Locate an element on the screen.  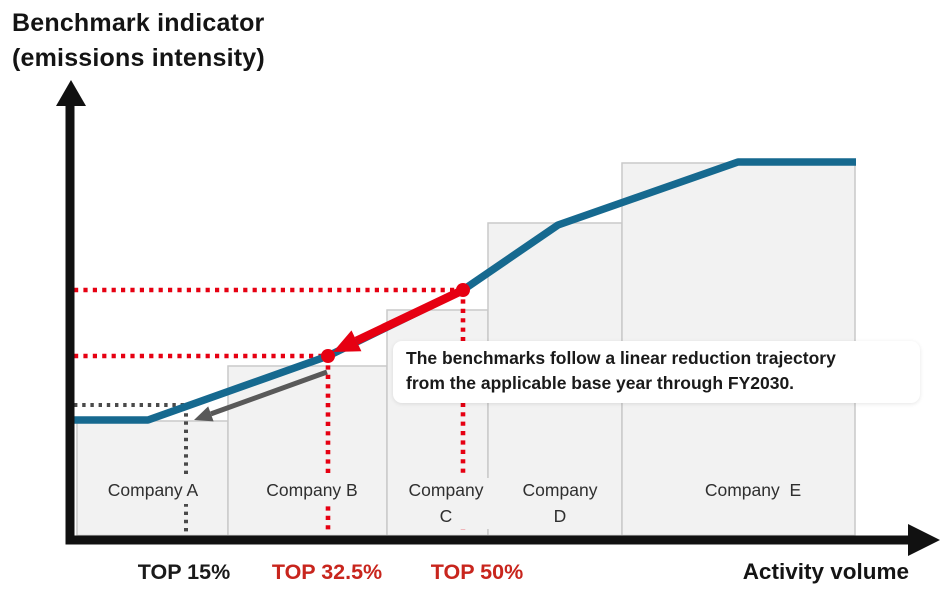
x-axis-label: Activity volume is located at coordinates (825, 571).